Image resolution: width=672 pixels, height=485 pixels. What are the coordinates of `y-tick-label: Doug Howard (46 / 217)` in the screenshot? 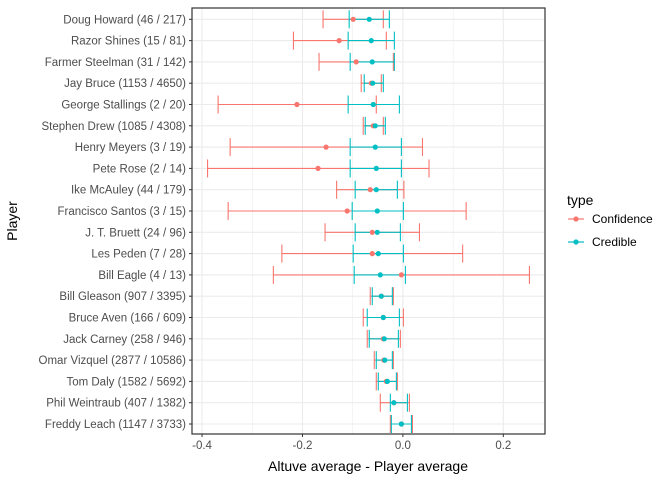 It's located at (124, 20).